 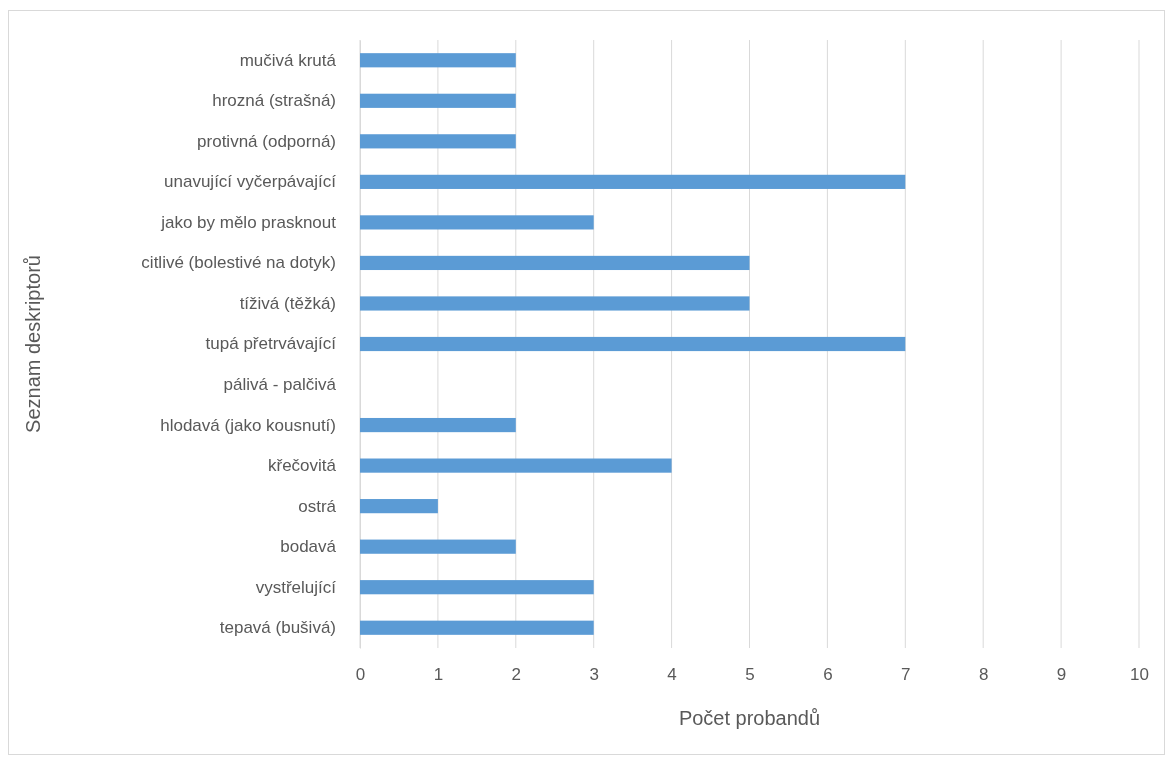 I want to click on y-tick-label: jako by mělo prasknout, so click(x=248, y=222).